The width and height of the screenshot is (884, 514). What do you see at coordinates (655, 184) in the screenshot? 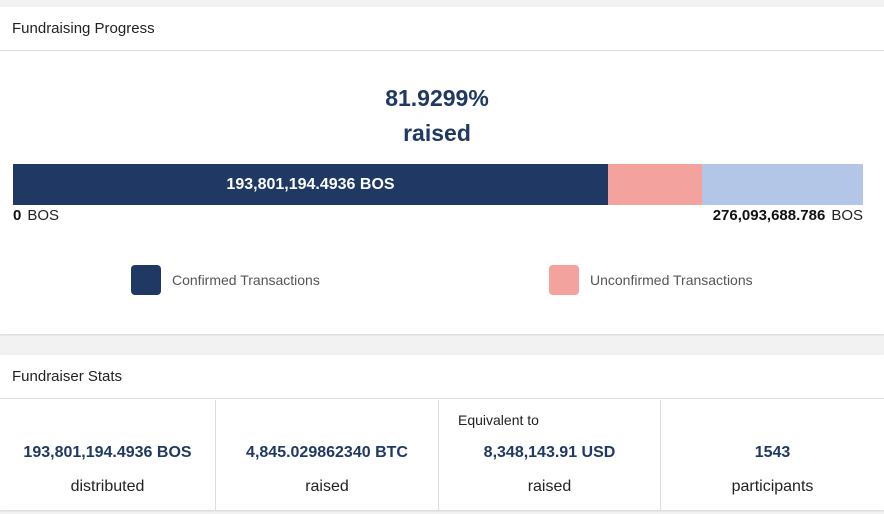
I see `progress-bar-unconfirmed` at bounding box center [655, 184].